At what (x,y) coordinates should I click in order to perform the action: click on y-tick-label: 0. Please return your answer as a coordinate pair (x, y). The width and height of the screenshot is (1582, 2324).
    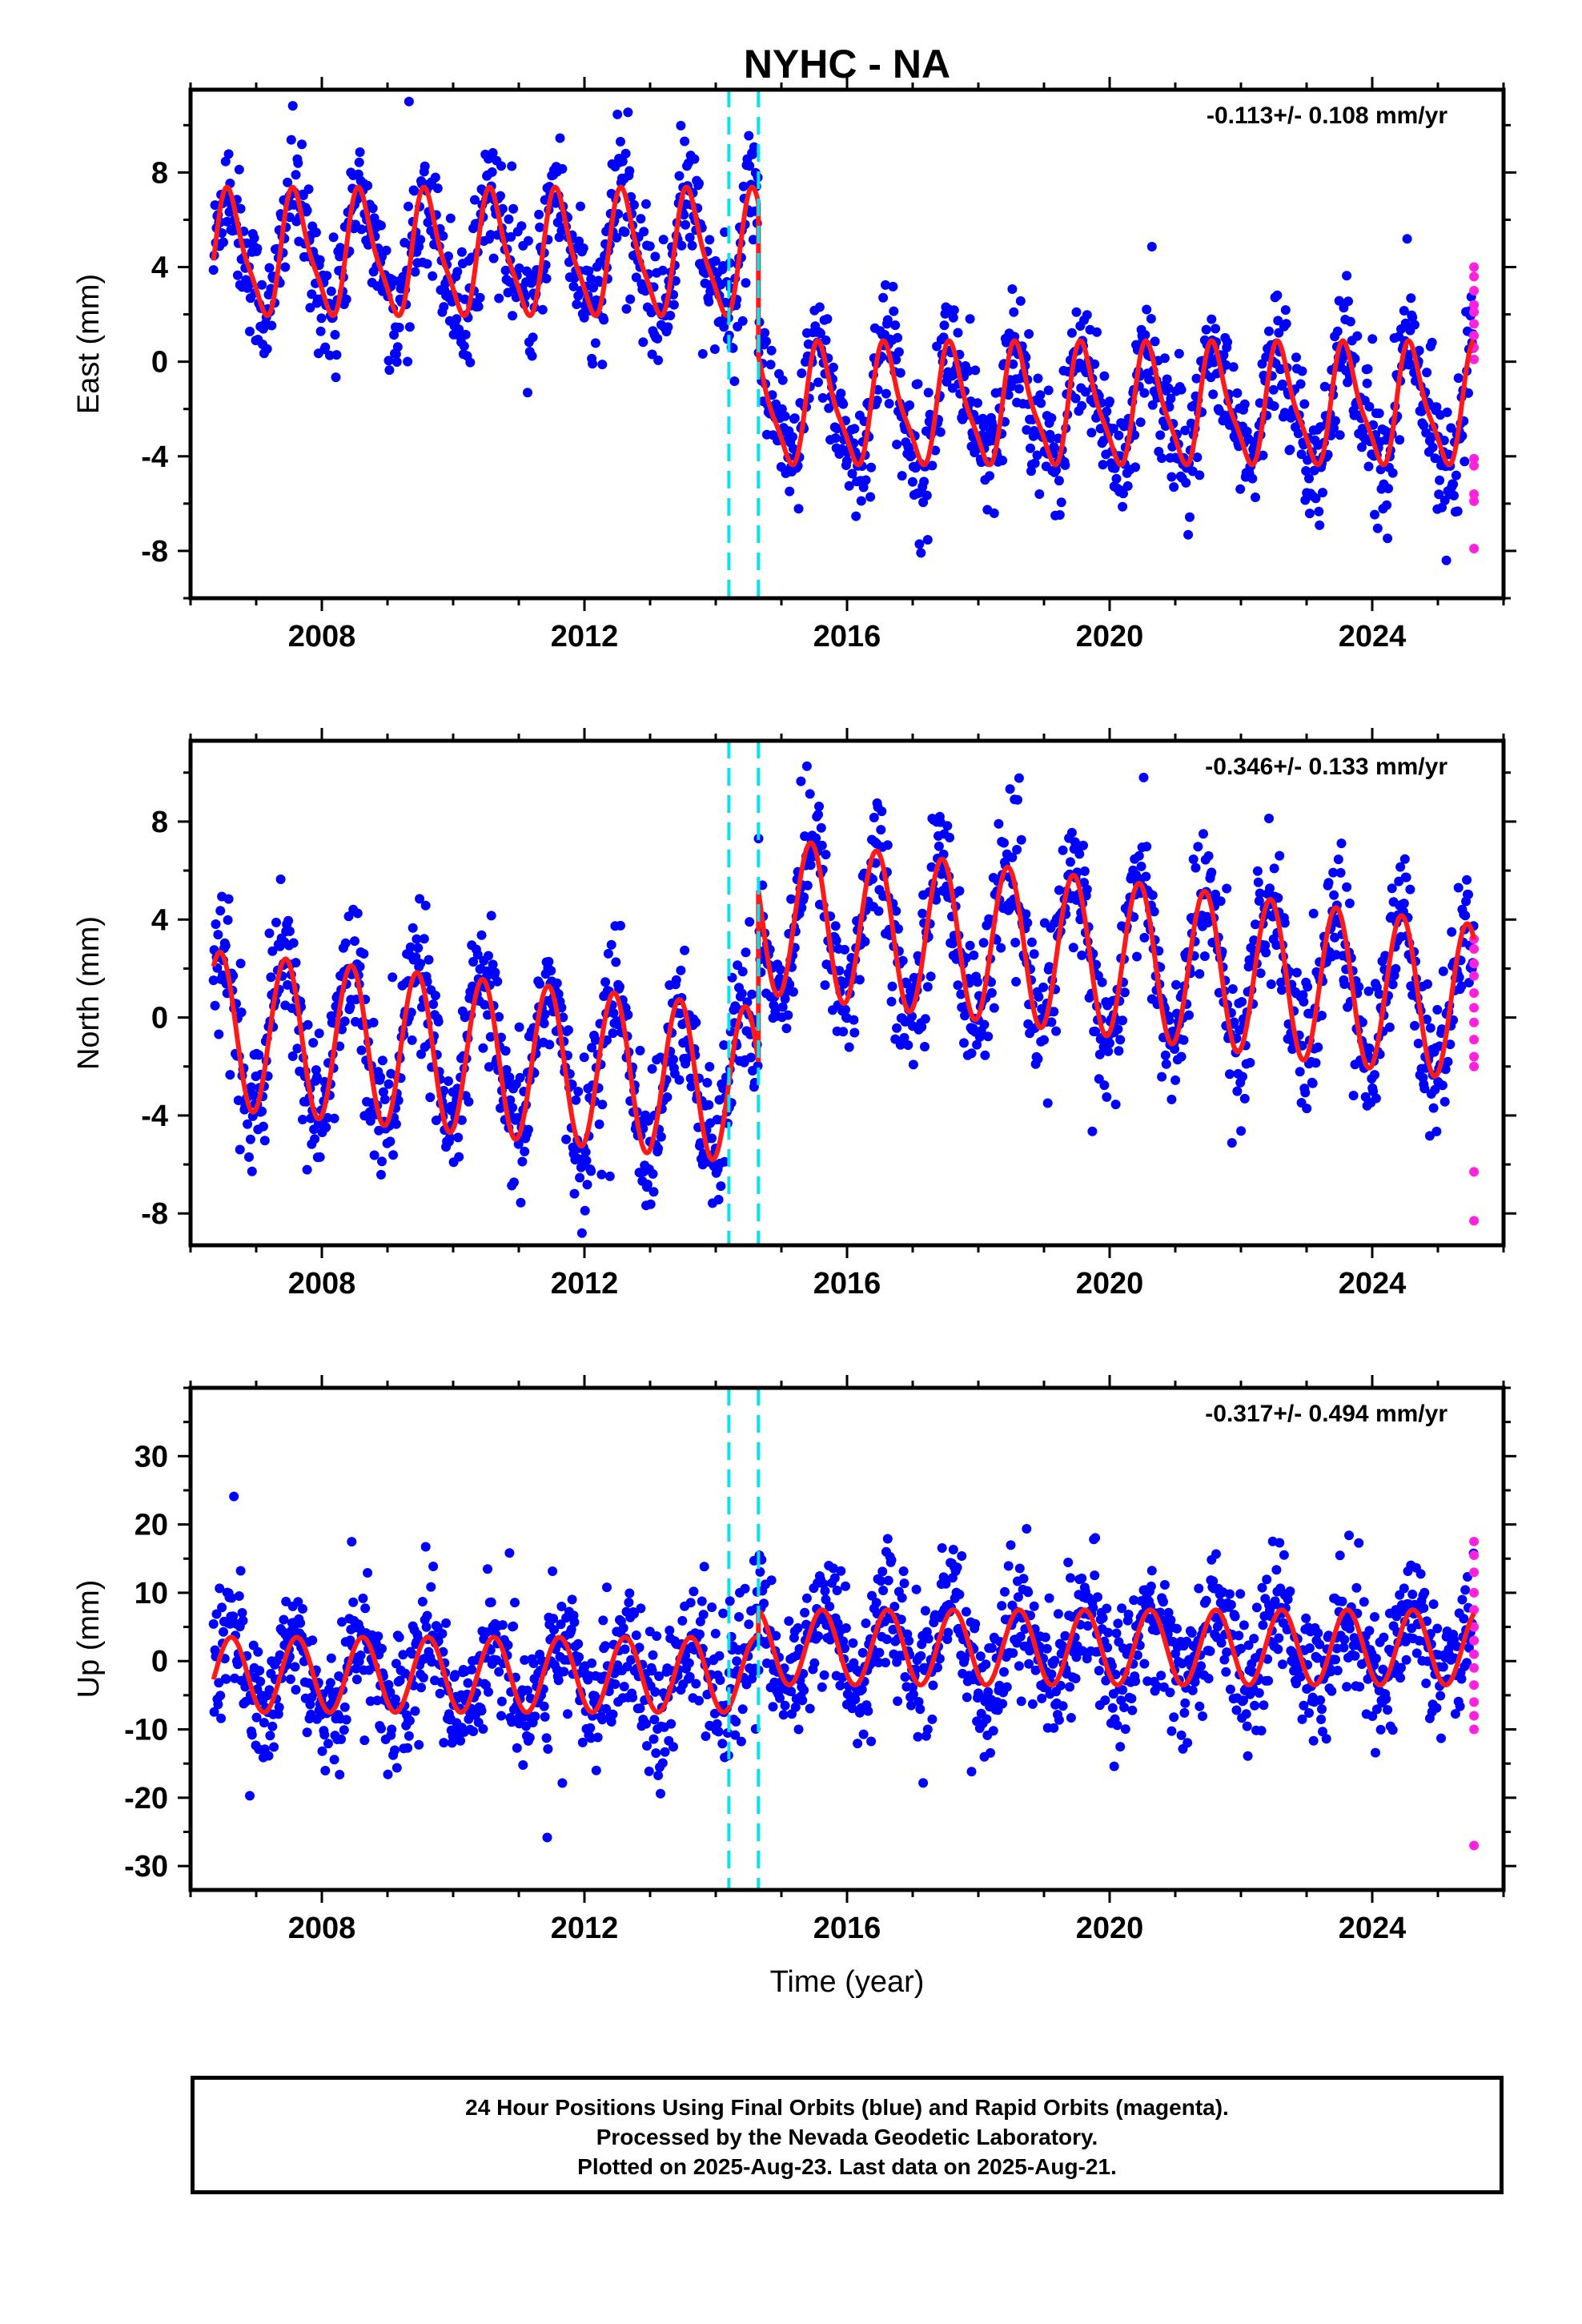
    Looking at the image, I should click on (159, 363).